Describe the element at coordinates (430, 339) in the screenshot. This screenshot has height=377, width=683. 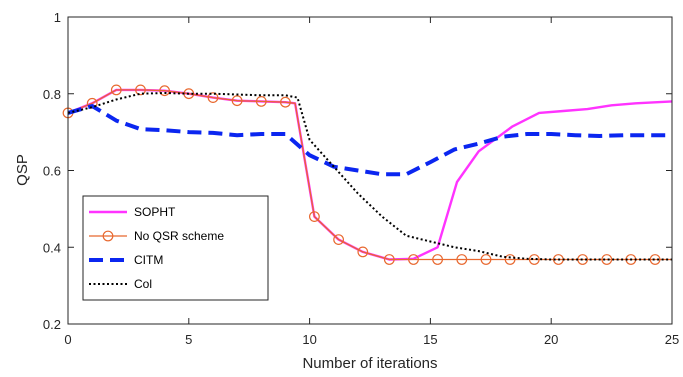
I see `x-tick-label-3: 15` at that location.